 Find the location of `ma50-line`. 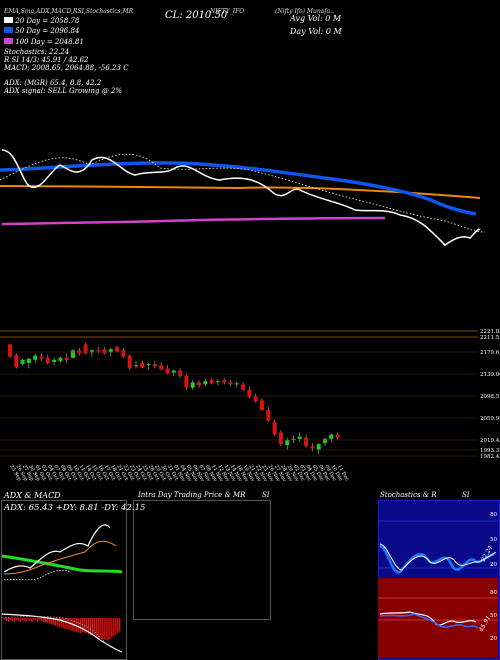

ma50-line is located at coordinates (238, 188).